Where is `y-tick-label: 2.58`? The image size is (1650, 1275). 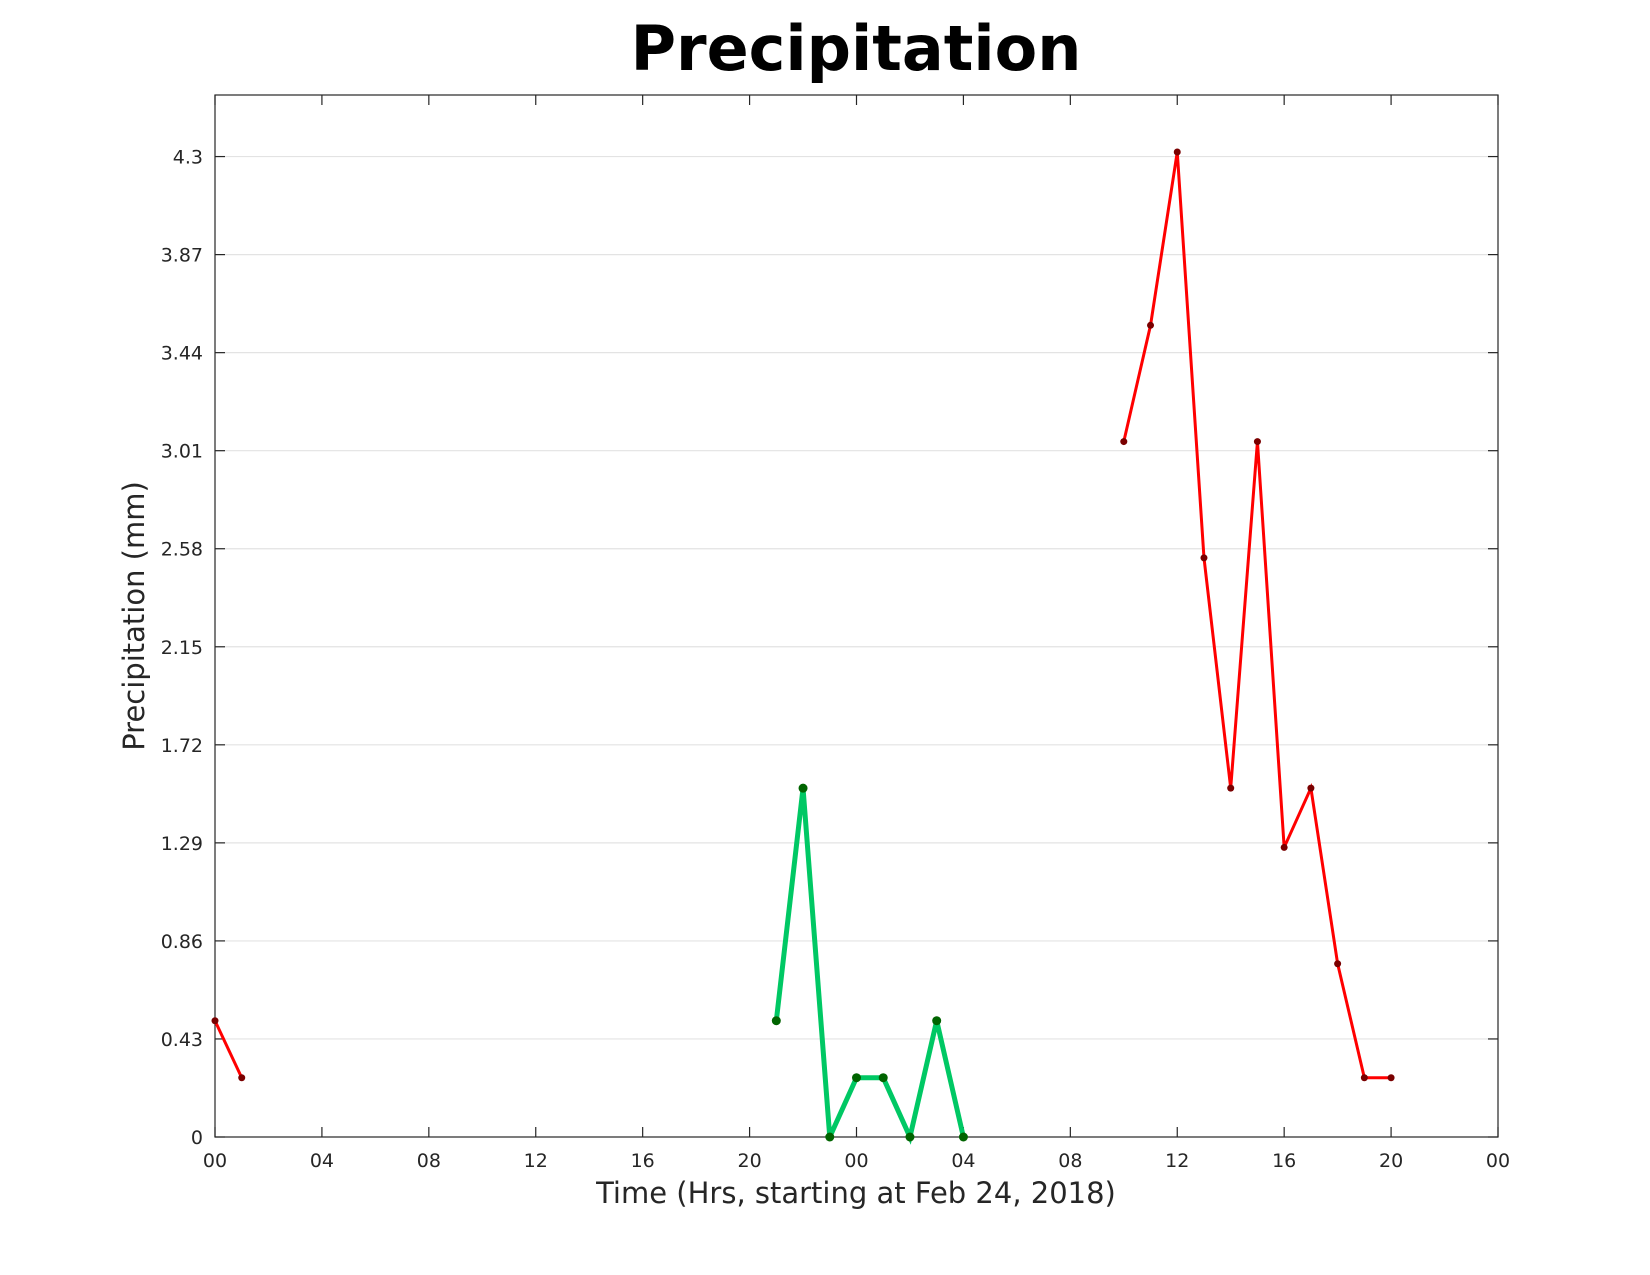 y-tick-label: 2.58 is located at coordinates (182, 550).